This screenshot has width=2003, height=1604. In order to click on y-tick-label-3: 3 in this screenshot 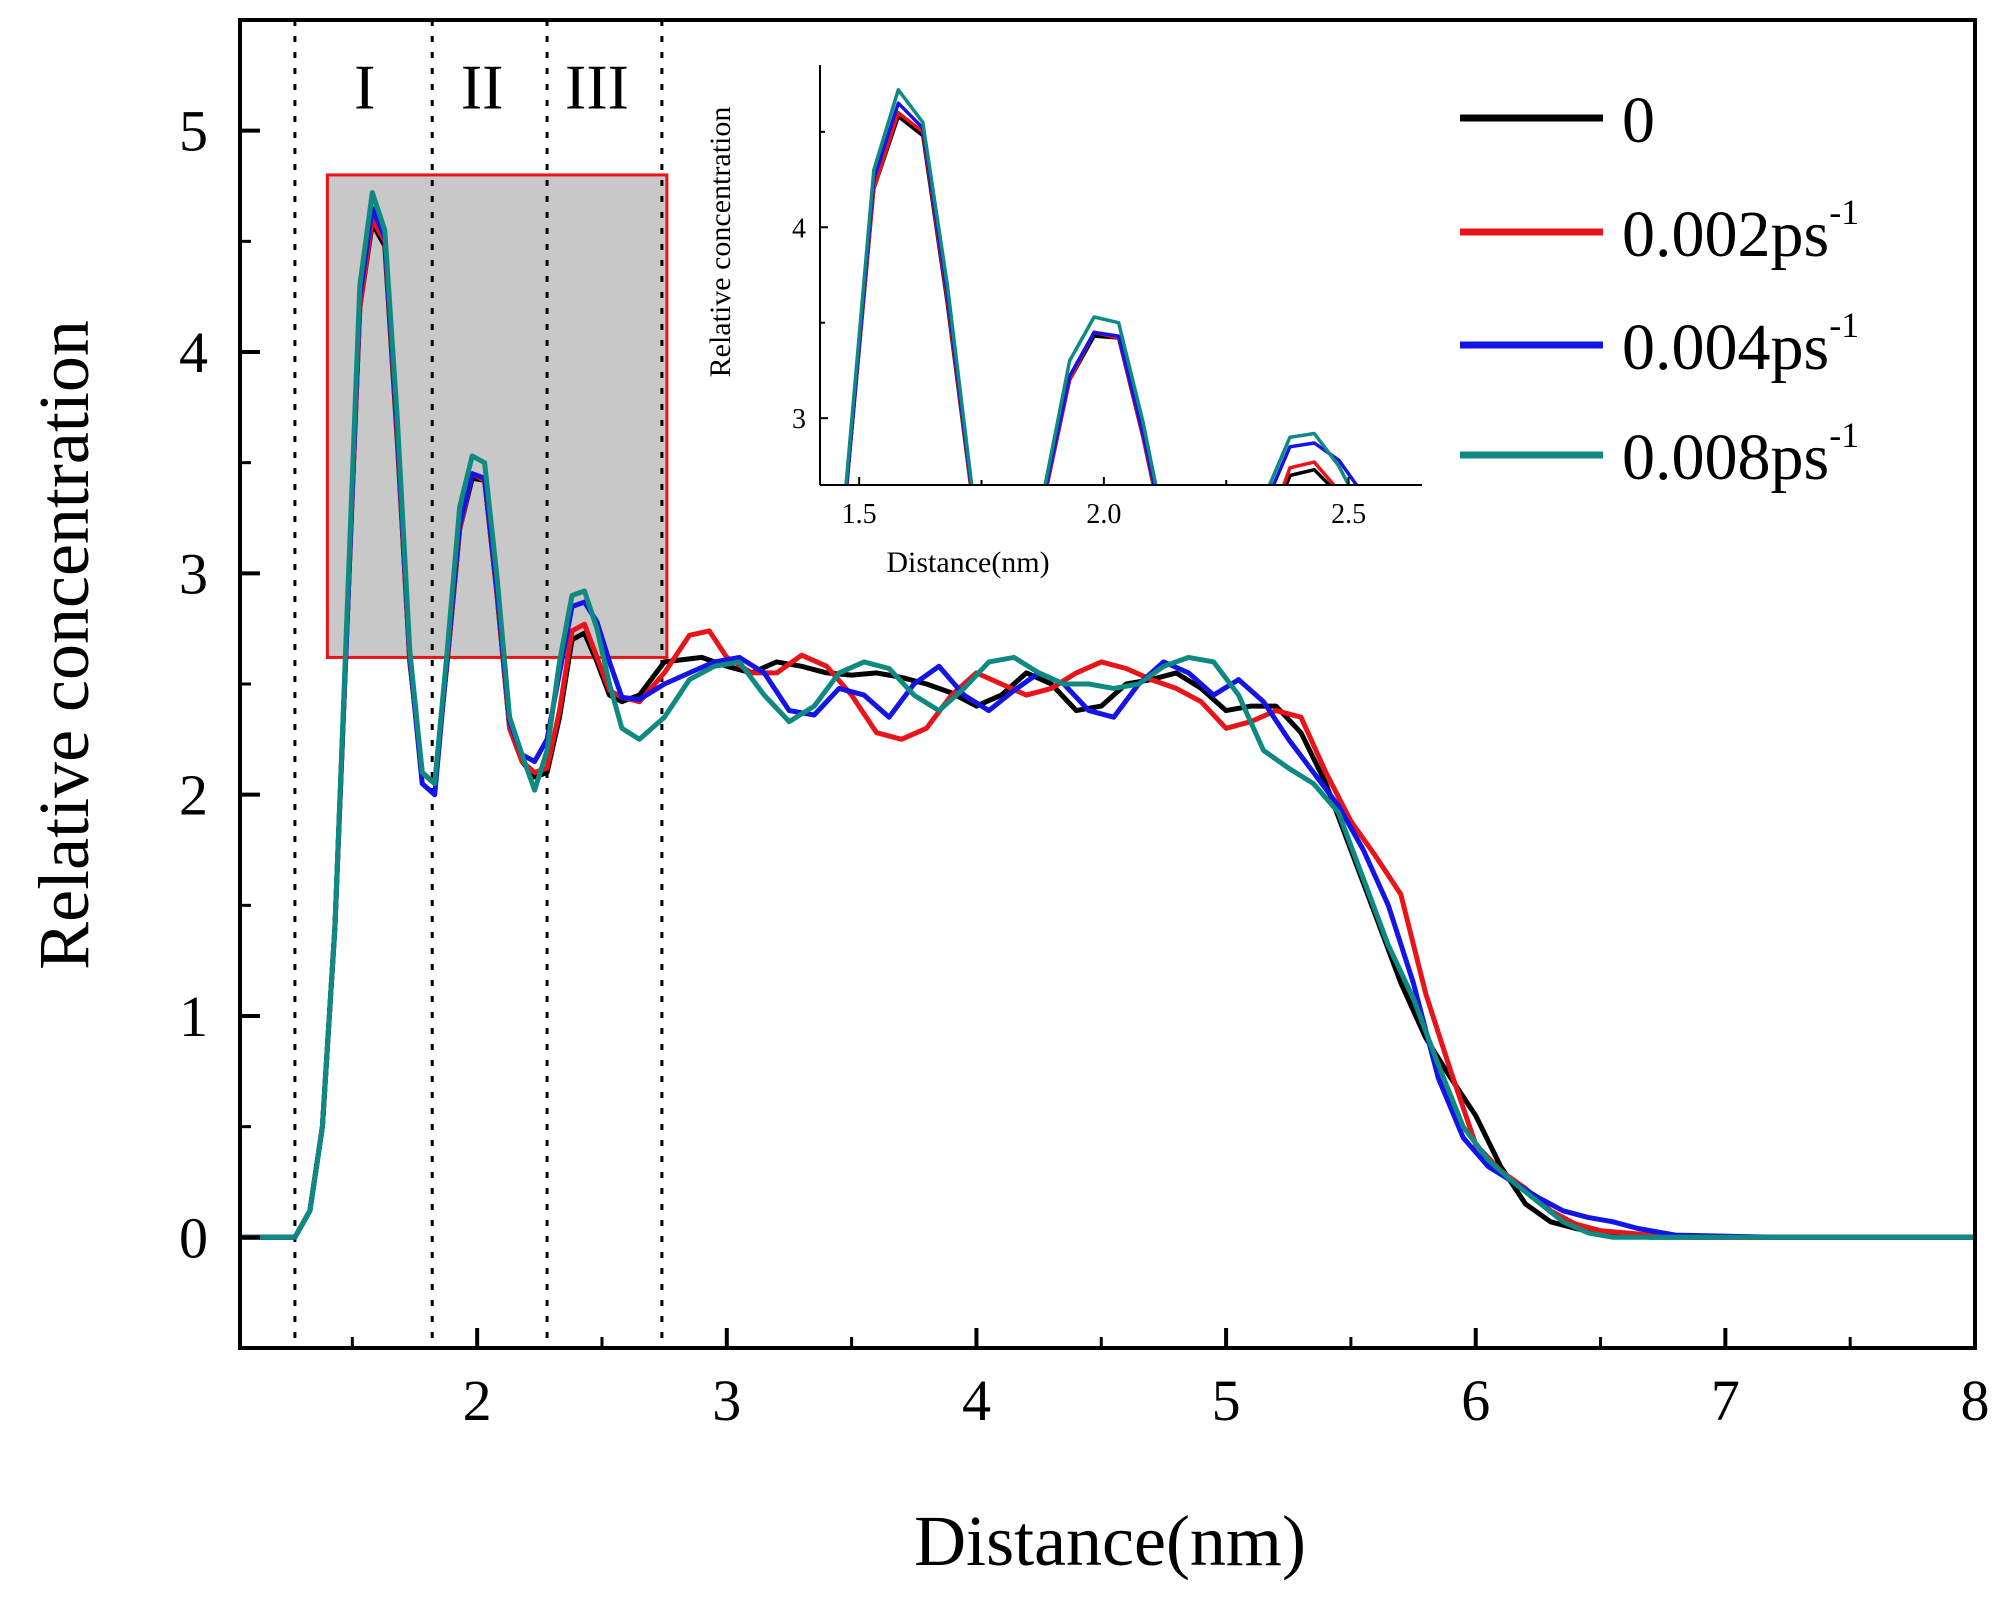, I will do `click(193, 573)`.